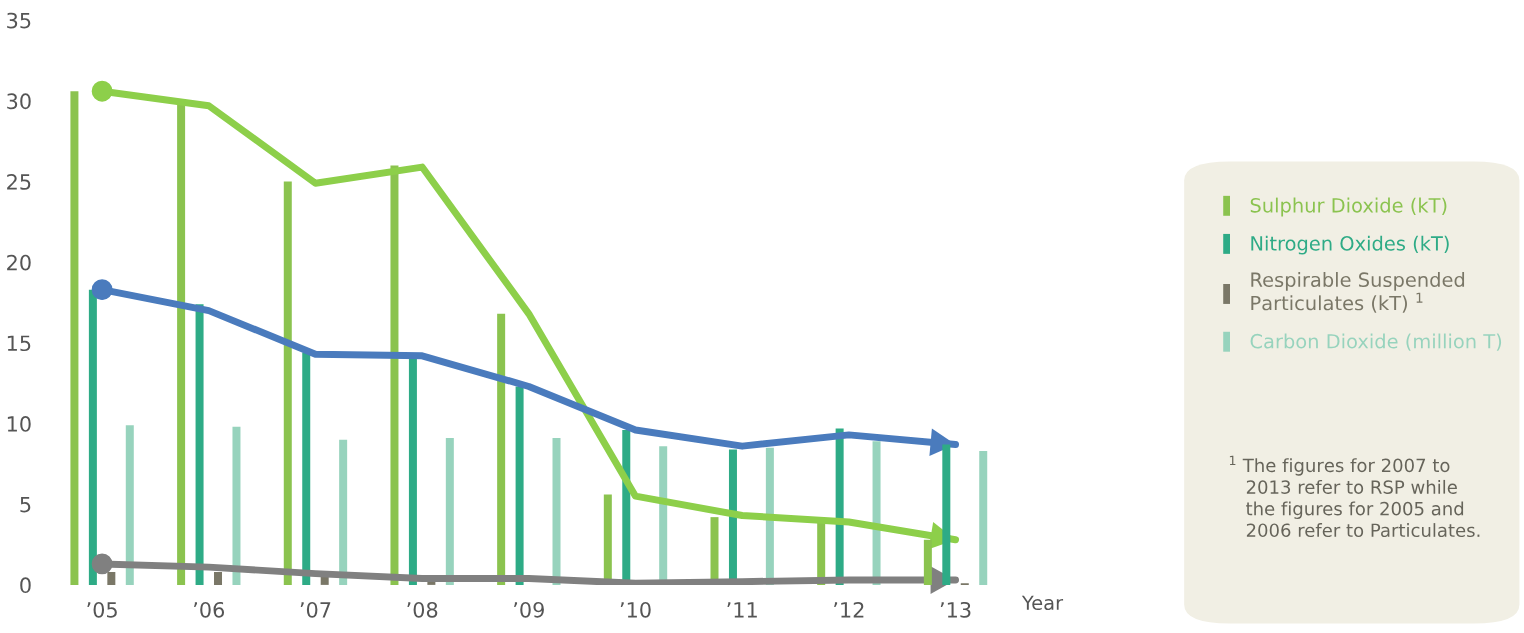  I want to click on legend-label: Respirable Suspended Particulates (kT) $^{1}$, so click(1358, 292).